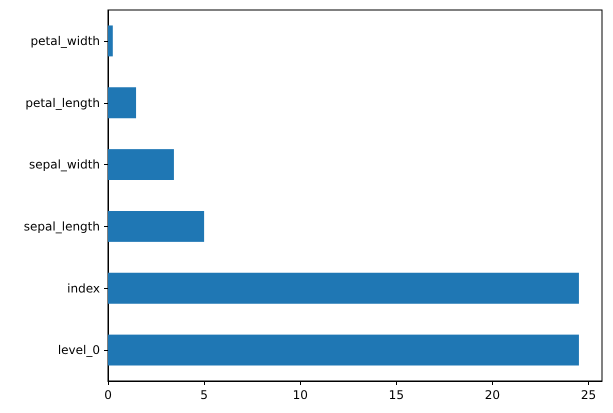 The width and height of the screenshot is (613, 413). Describe the element at coordinates (108, 395) in the screenshot. I see `x-tick-label: 0` at that location.